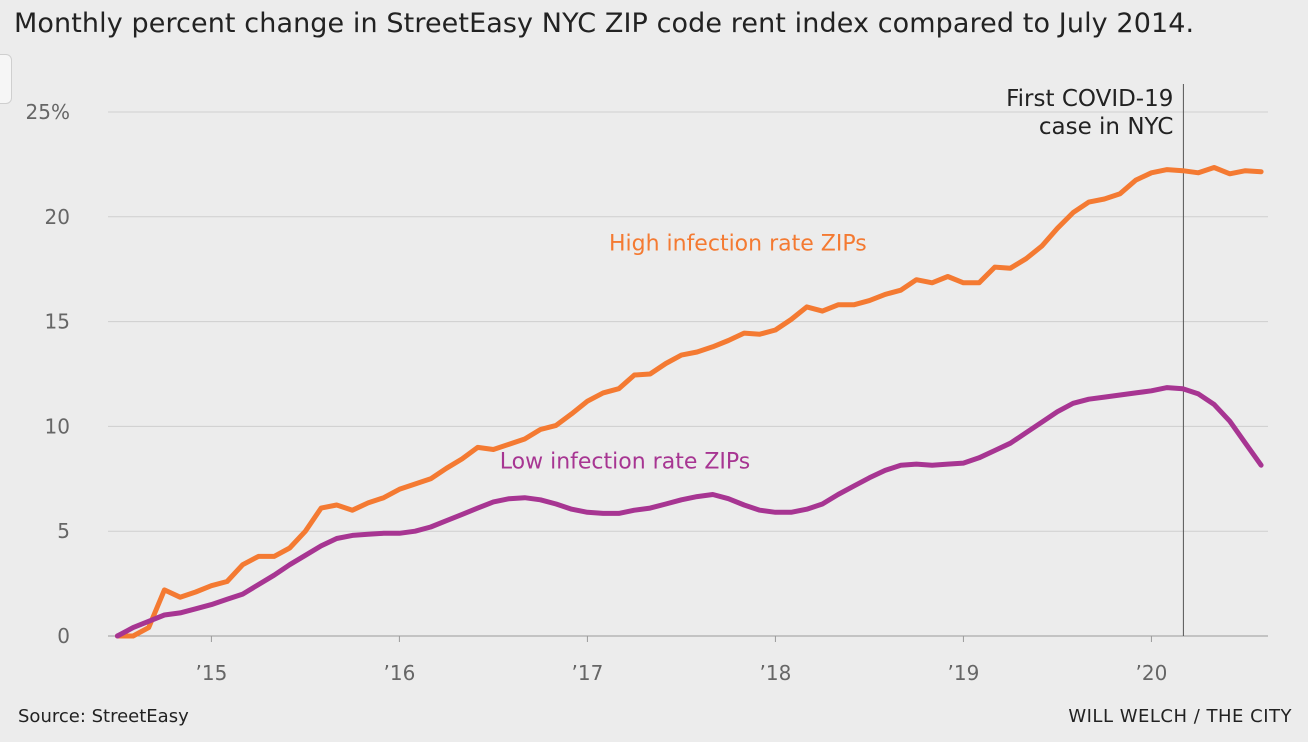  Describe the element at coordinates (588, 673) in the screenshot. I see `x-tick-label: ’17` at that location.